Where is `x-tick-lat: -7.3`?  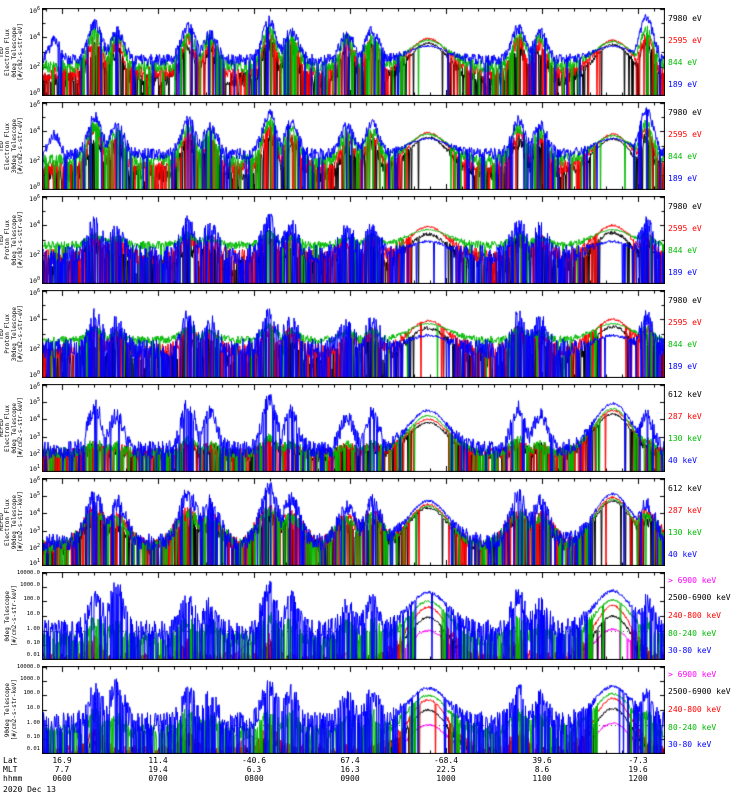 x-tick-lat: -7.3 is located at coordinates (638, 760).